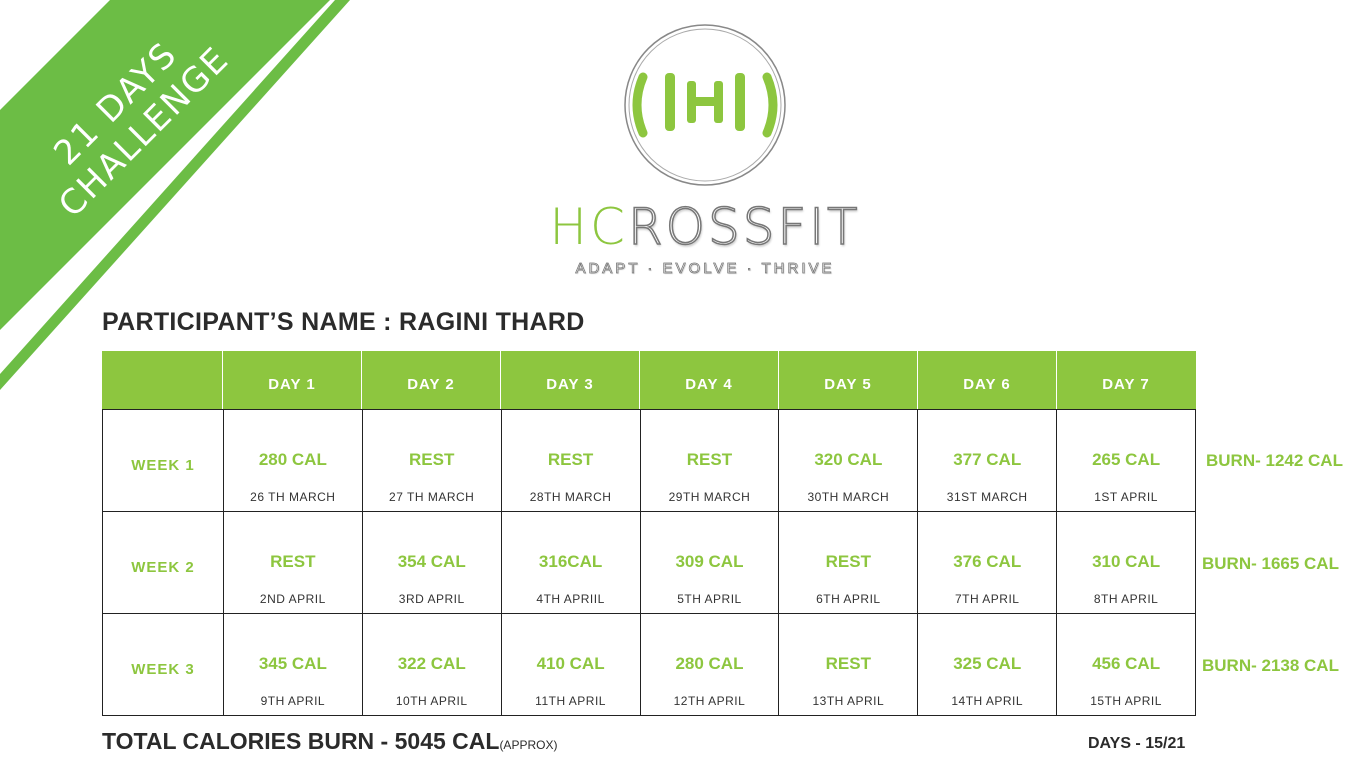  Describe the element at coordinates (1126, 599) in the screenshot. I see `day-date: 8TH APRIL` at that location.